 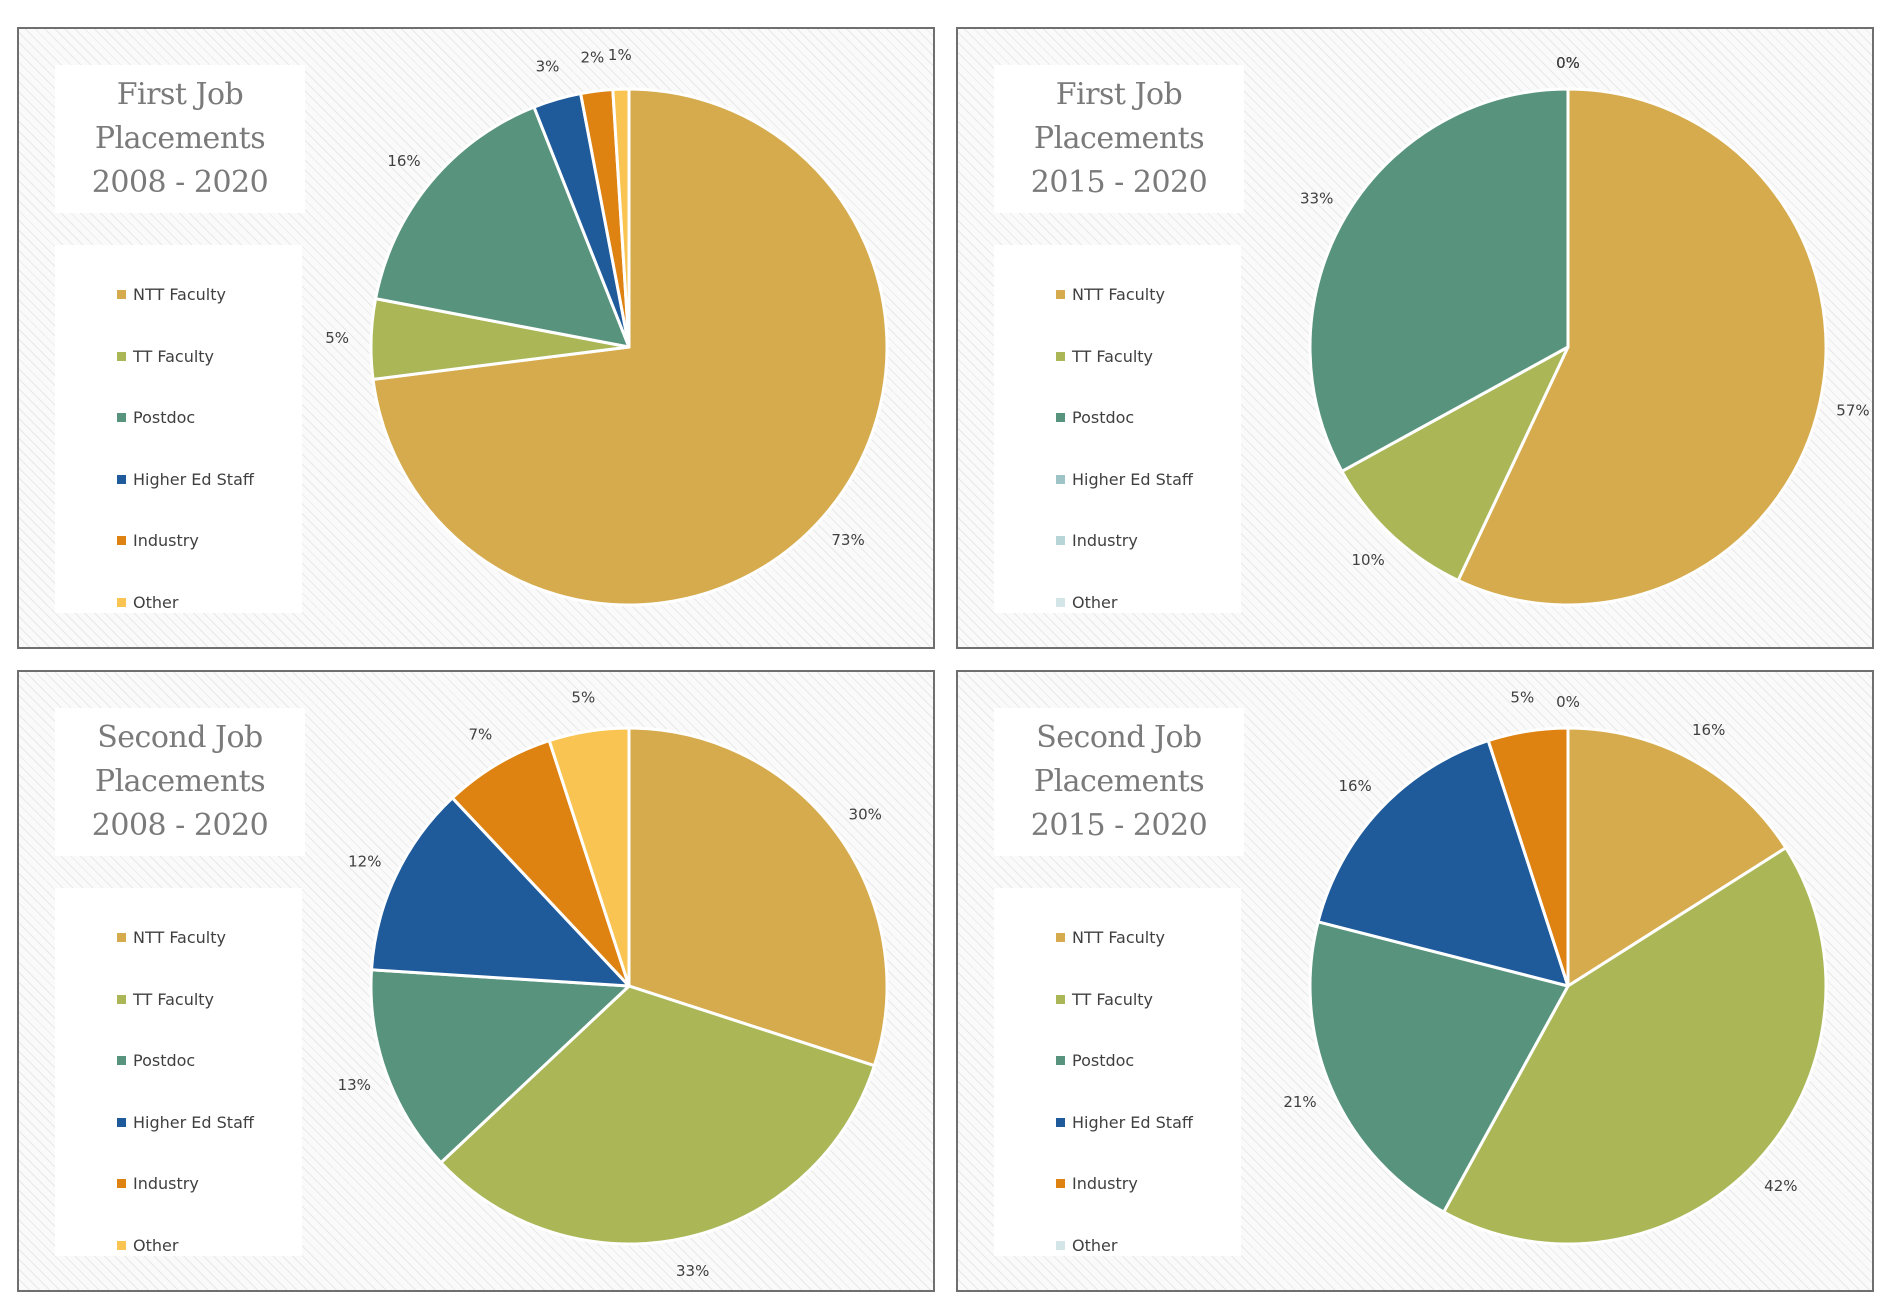 I want to click on legend-item-higher-ed-staff: Higher Ed Staff, so click(x=1117, y=1123).